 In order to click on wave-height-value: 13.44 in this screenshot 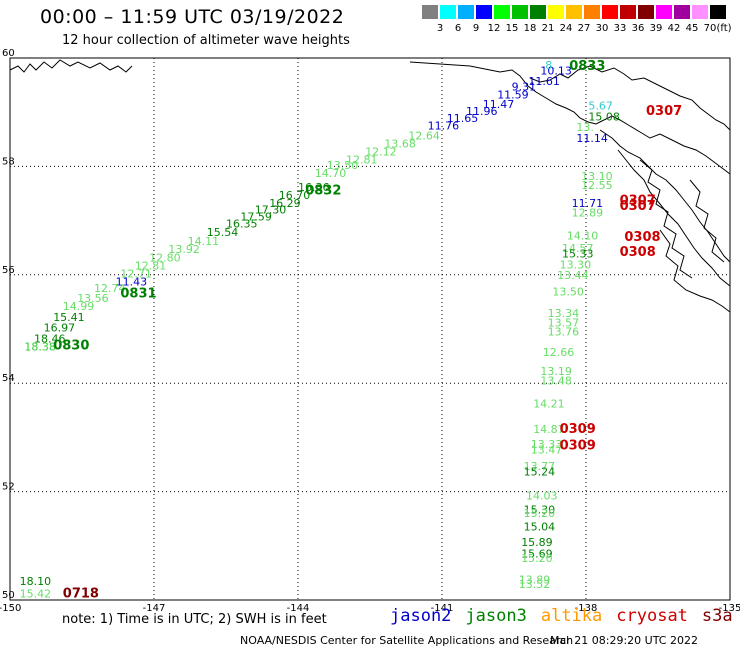, I will do `click(573, 275)`.